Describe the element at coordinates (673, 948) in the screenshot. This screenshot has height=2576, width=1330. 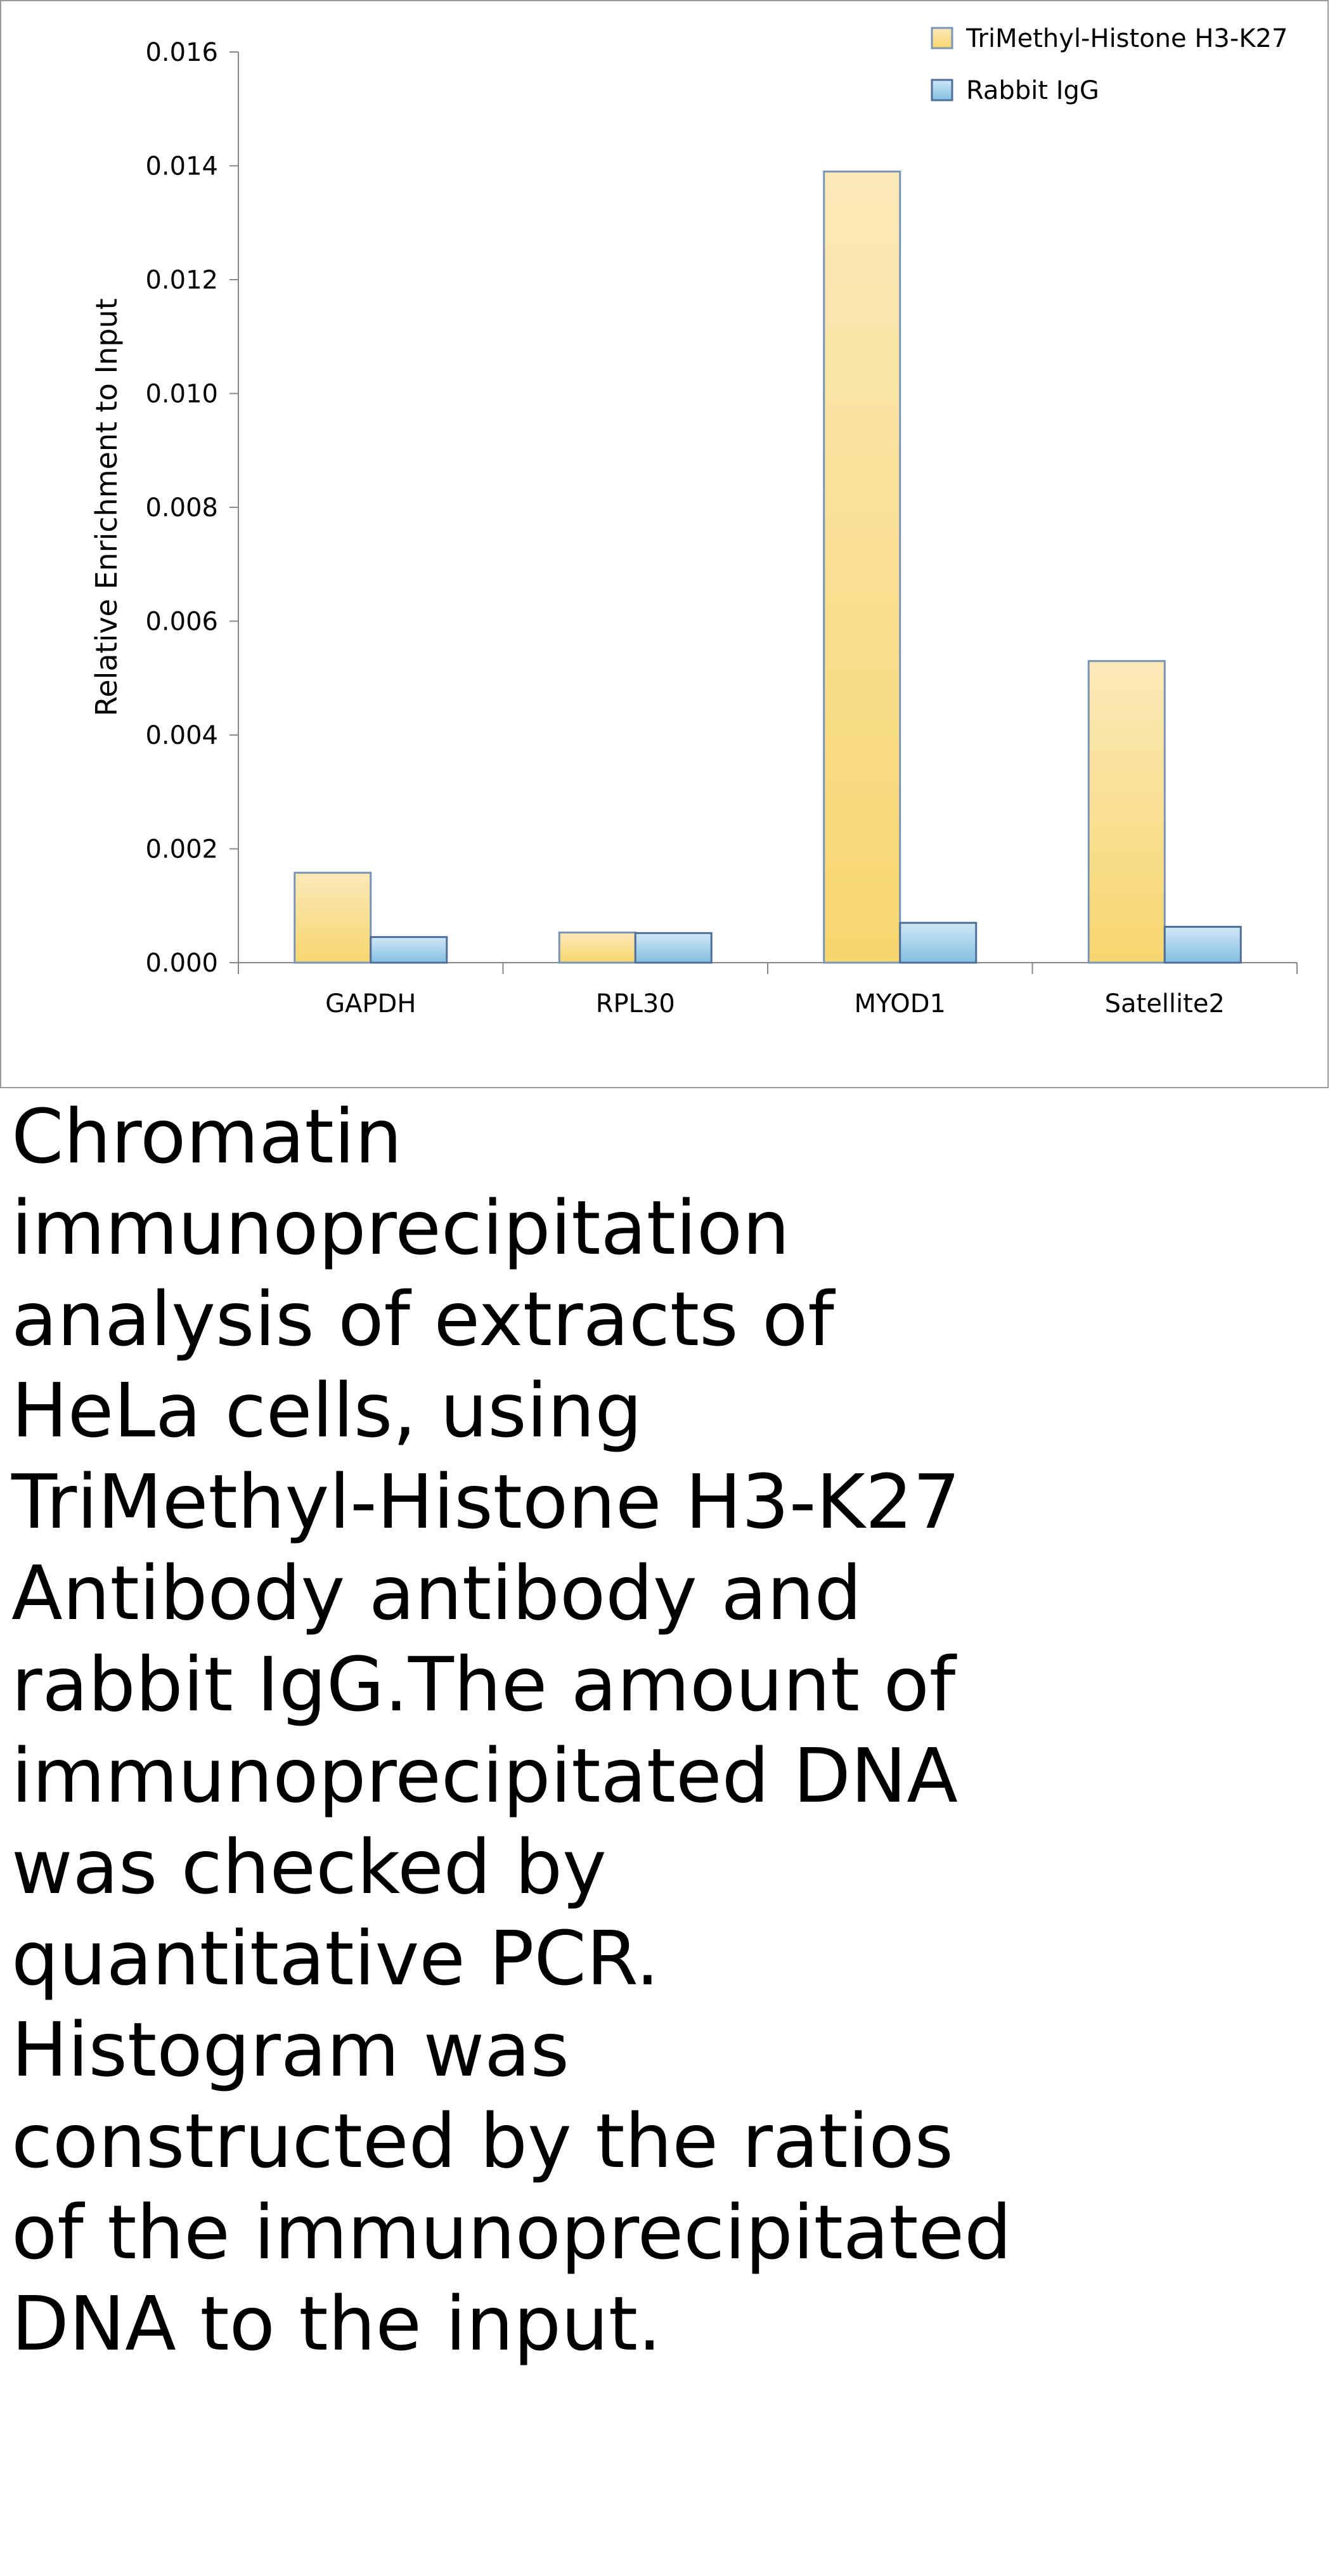
I see `bar-igg-rpl30` at that location.